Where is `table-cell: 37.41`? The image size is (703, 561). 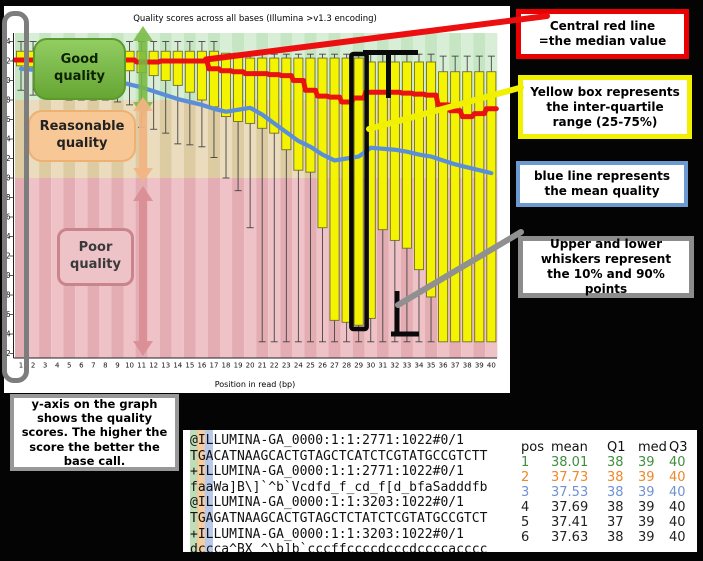
table-cell: 37.41 is located at coordinates (570, 522).